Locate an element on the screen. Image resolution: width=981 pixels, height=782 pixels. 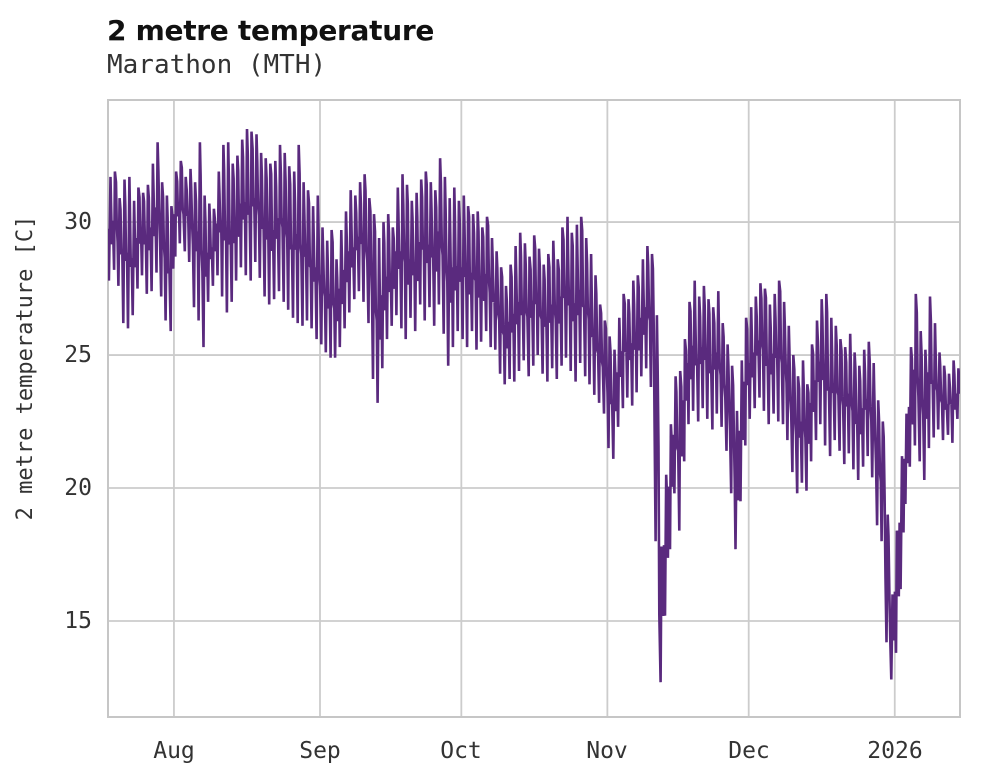
x-tick-label-sep: Sep is located at coordinates (320, 751).